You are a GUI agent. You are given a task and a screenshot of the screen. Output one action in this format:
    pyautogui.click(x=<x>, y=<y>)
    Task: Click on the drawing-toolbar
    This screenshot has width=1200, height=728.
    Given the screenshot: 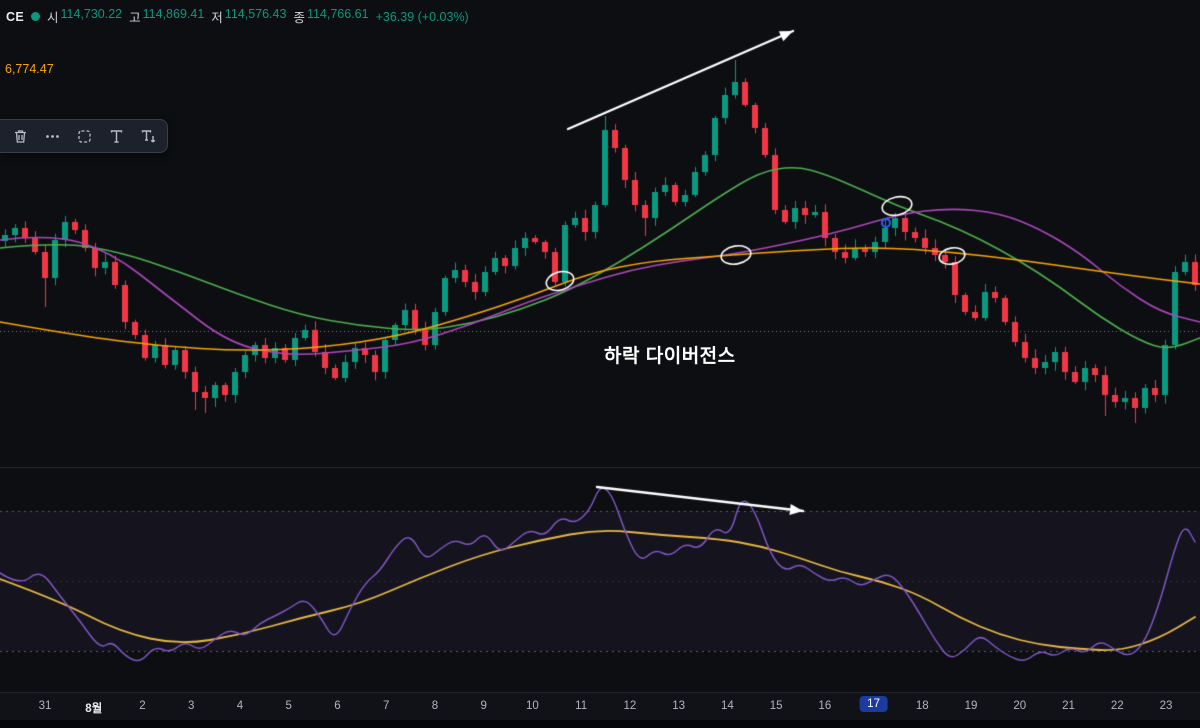 What is the action you would take?
    pyautogui.click(x=84, y=136)
    